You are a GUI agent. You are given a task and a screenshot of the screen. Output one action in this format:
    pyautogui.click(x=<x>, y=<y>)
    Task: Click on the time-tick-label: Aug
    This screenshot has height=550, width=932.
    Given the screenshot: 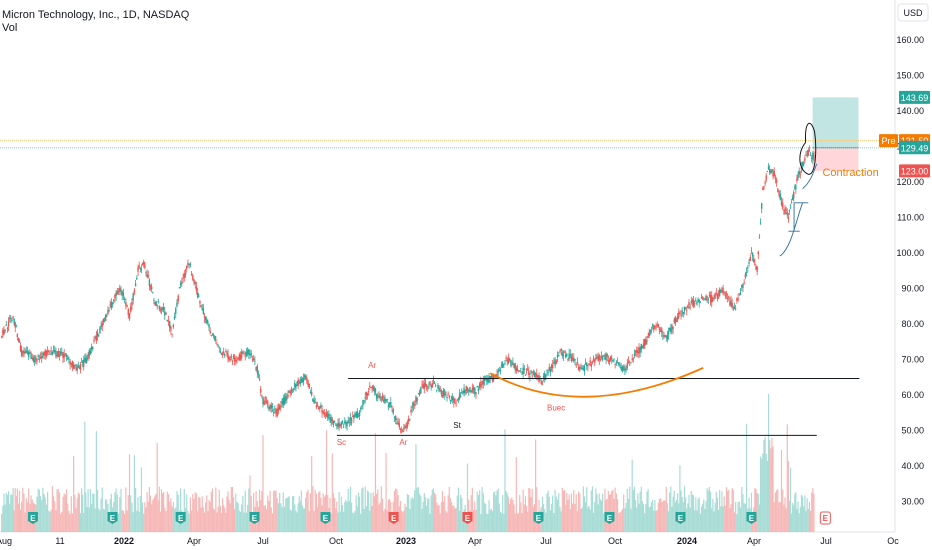 What is the action you would take?
    pyautogui.click(x=6, y=541)
    